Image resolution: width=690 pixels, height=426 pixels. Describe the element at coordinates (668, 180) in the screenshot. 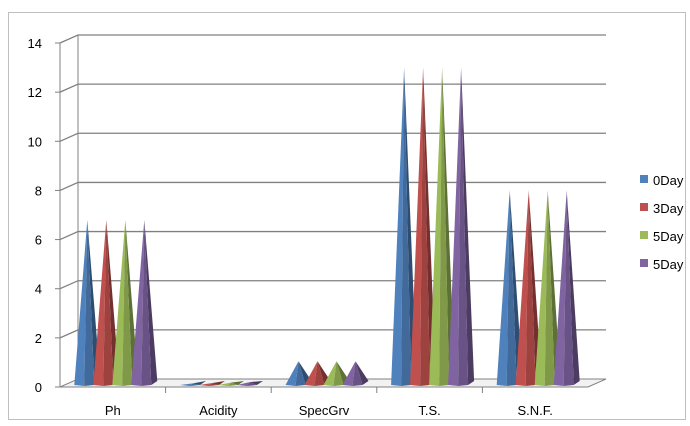

I see `legend-label: 0Day` at that location.